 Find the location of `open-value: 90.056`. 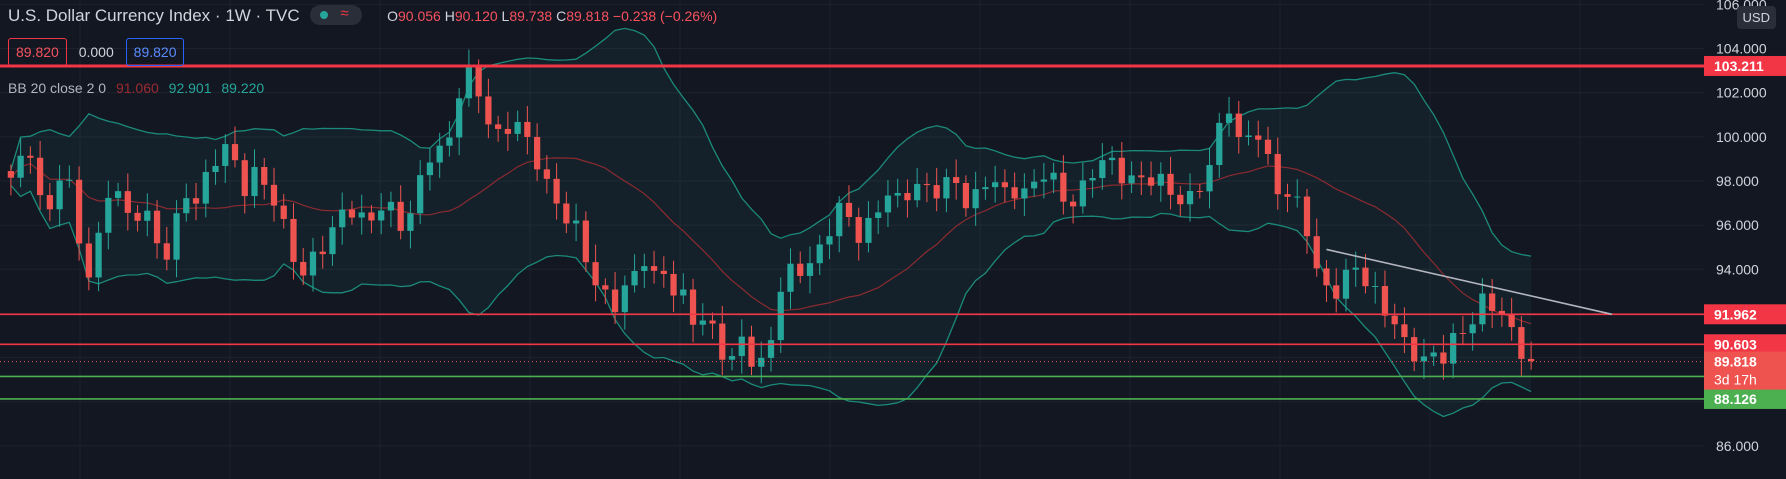

open-value: 90.056 is located at coordinates (419, 16).